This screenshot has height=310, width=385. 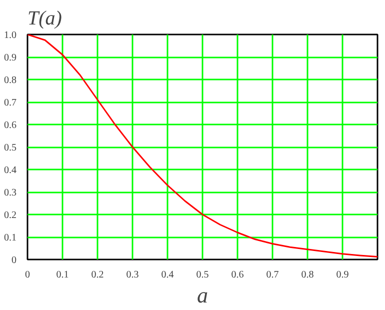 I want to click on y-tick-label: 0, so click(x=14, y=260).